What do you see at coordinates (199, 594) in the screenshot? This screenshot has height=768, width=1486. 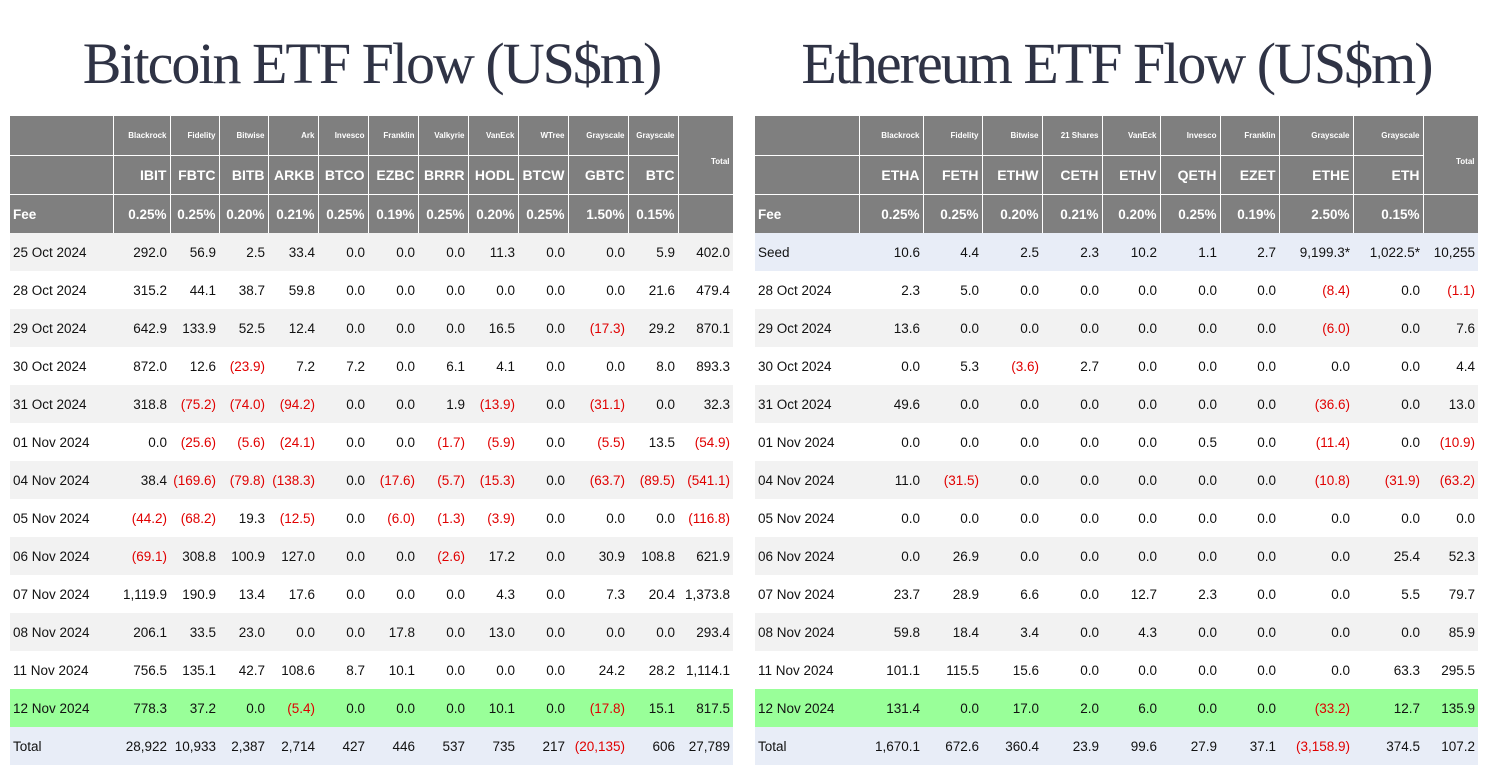 I see `flow-value: 190.9` at bounding box center [199, 594].